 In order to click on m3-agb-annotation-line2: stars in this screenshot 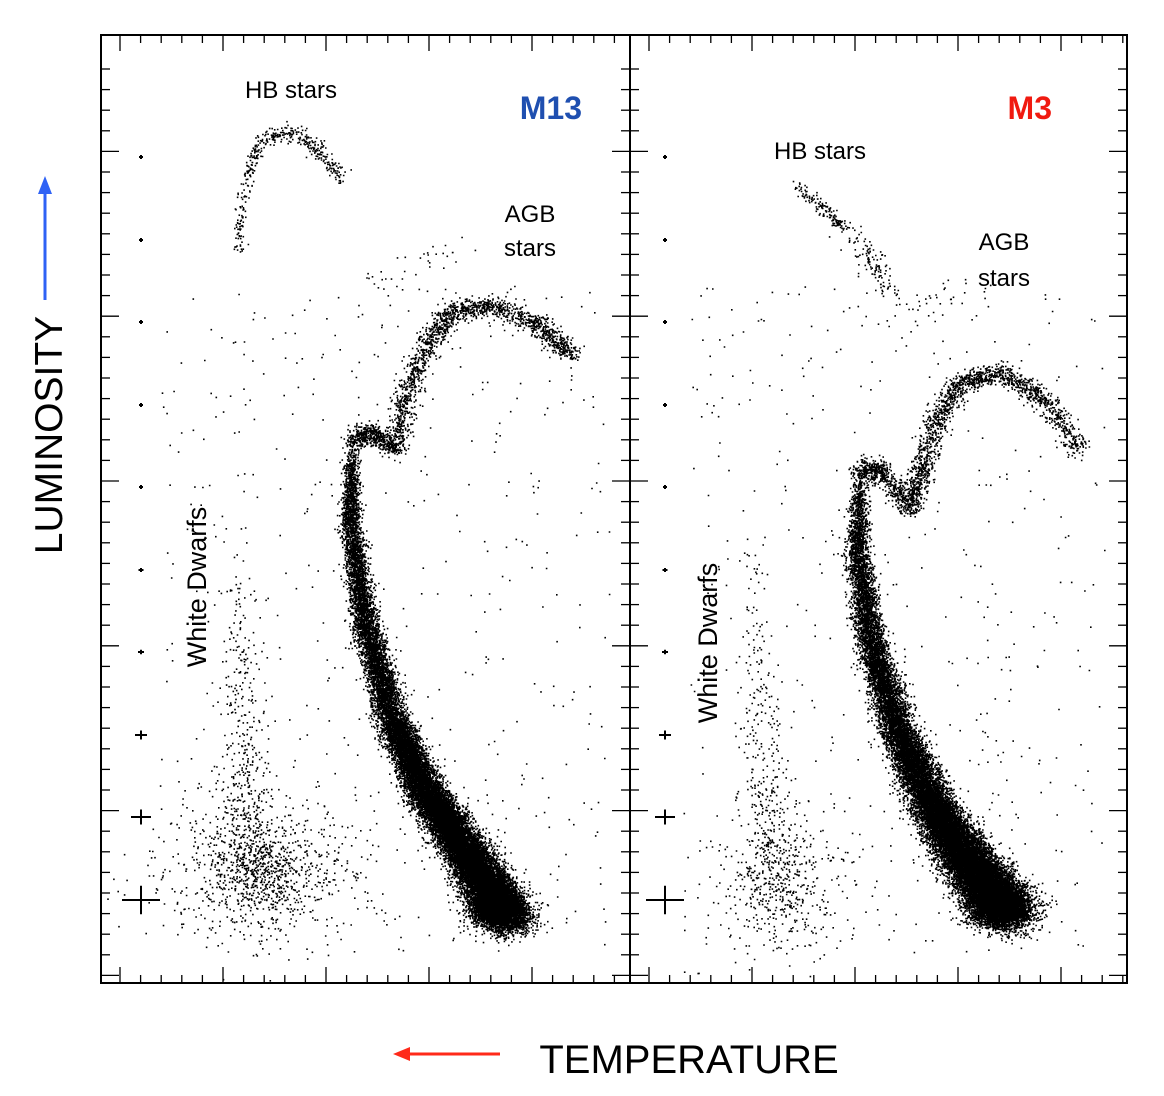, I will do `click(1004, 278)`.